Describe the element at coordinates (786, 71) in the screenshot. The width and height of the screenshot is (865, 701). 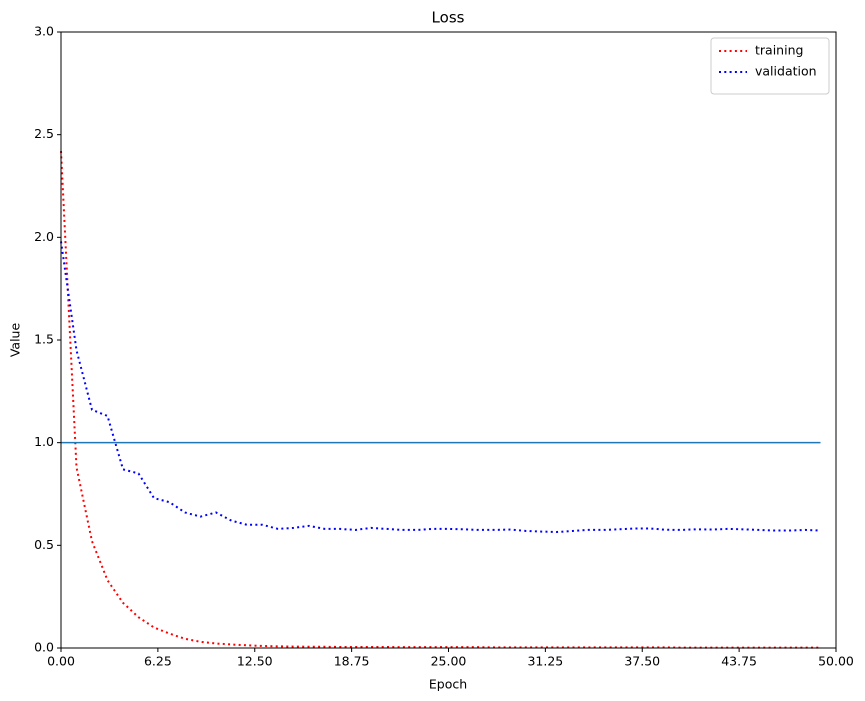
I see `legend-label: validation` at that location.